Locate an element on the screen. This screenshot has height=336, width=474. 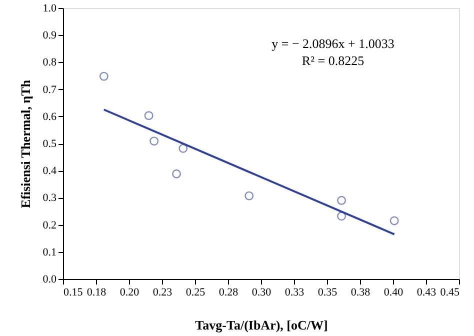
y-tick-label: 0.2 is located at coordinates (49, 225).